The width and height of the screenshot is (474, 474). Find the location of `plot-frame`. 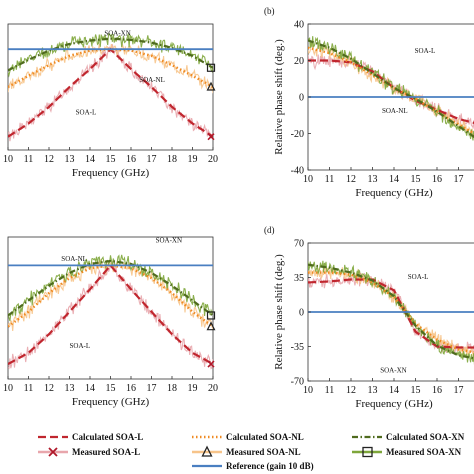

plot-frame is located at coordinates (110, 87).